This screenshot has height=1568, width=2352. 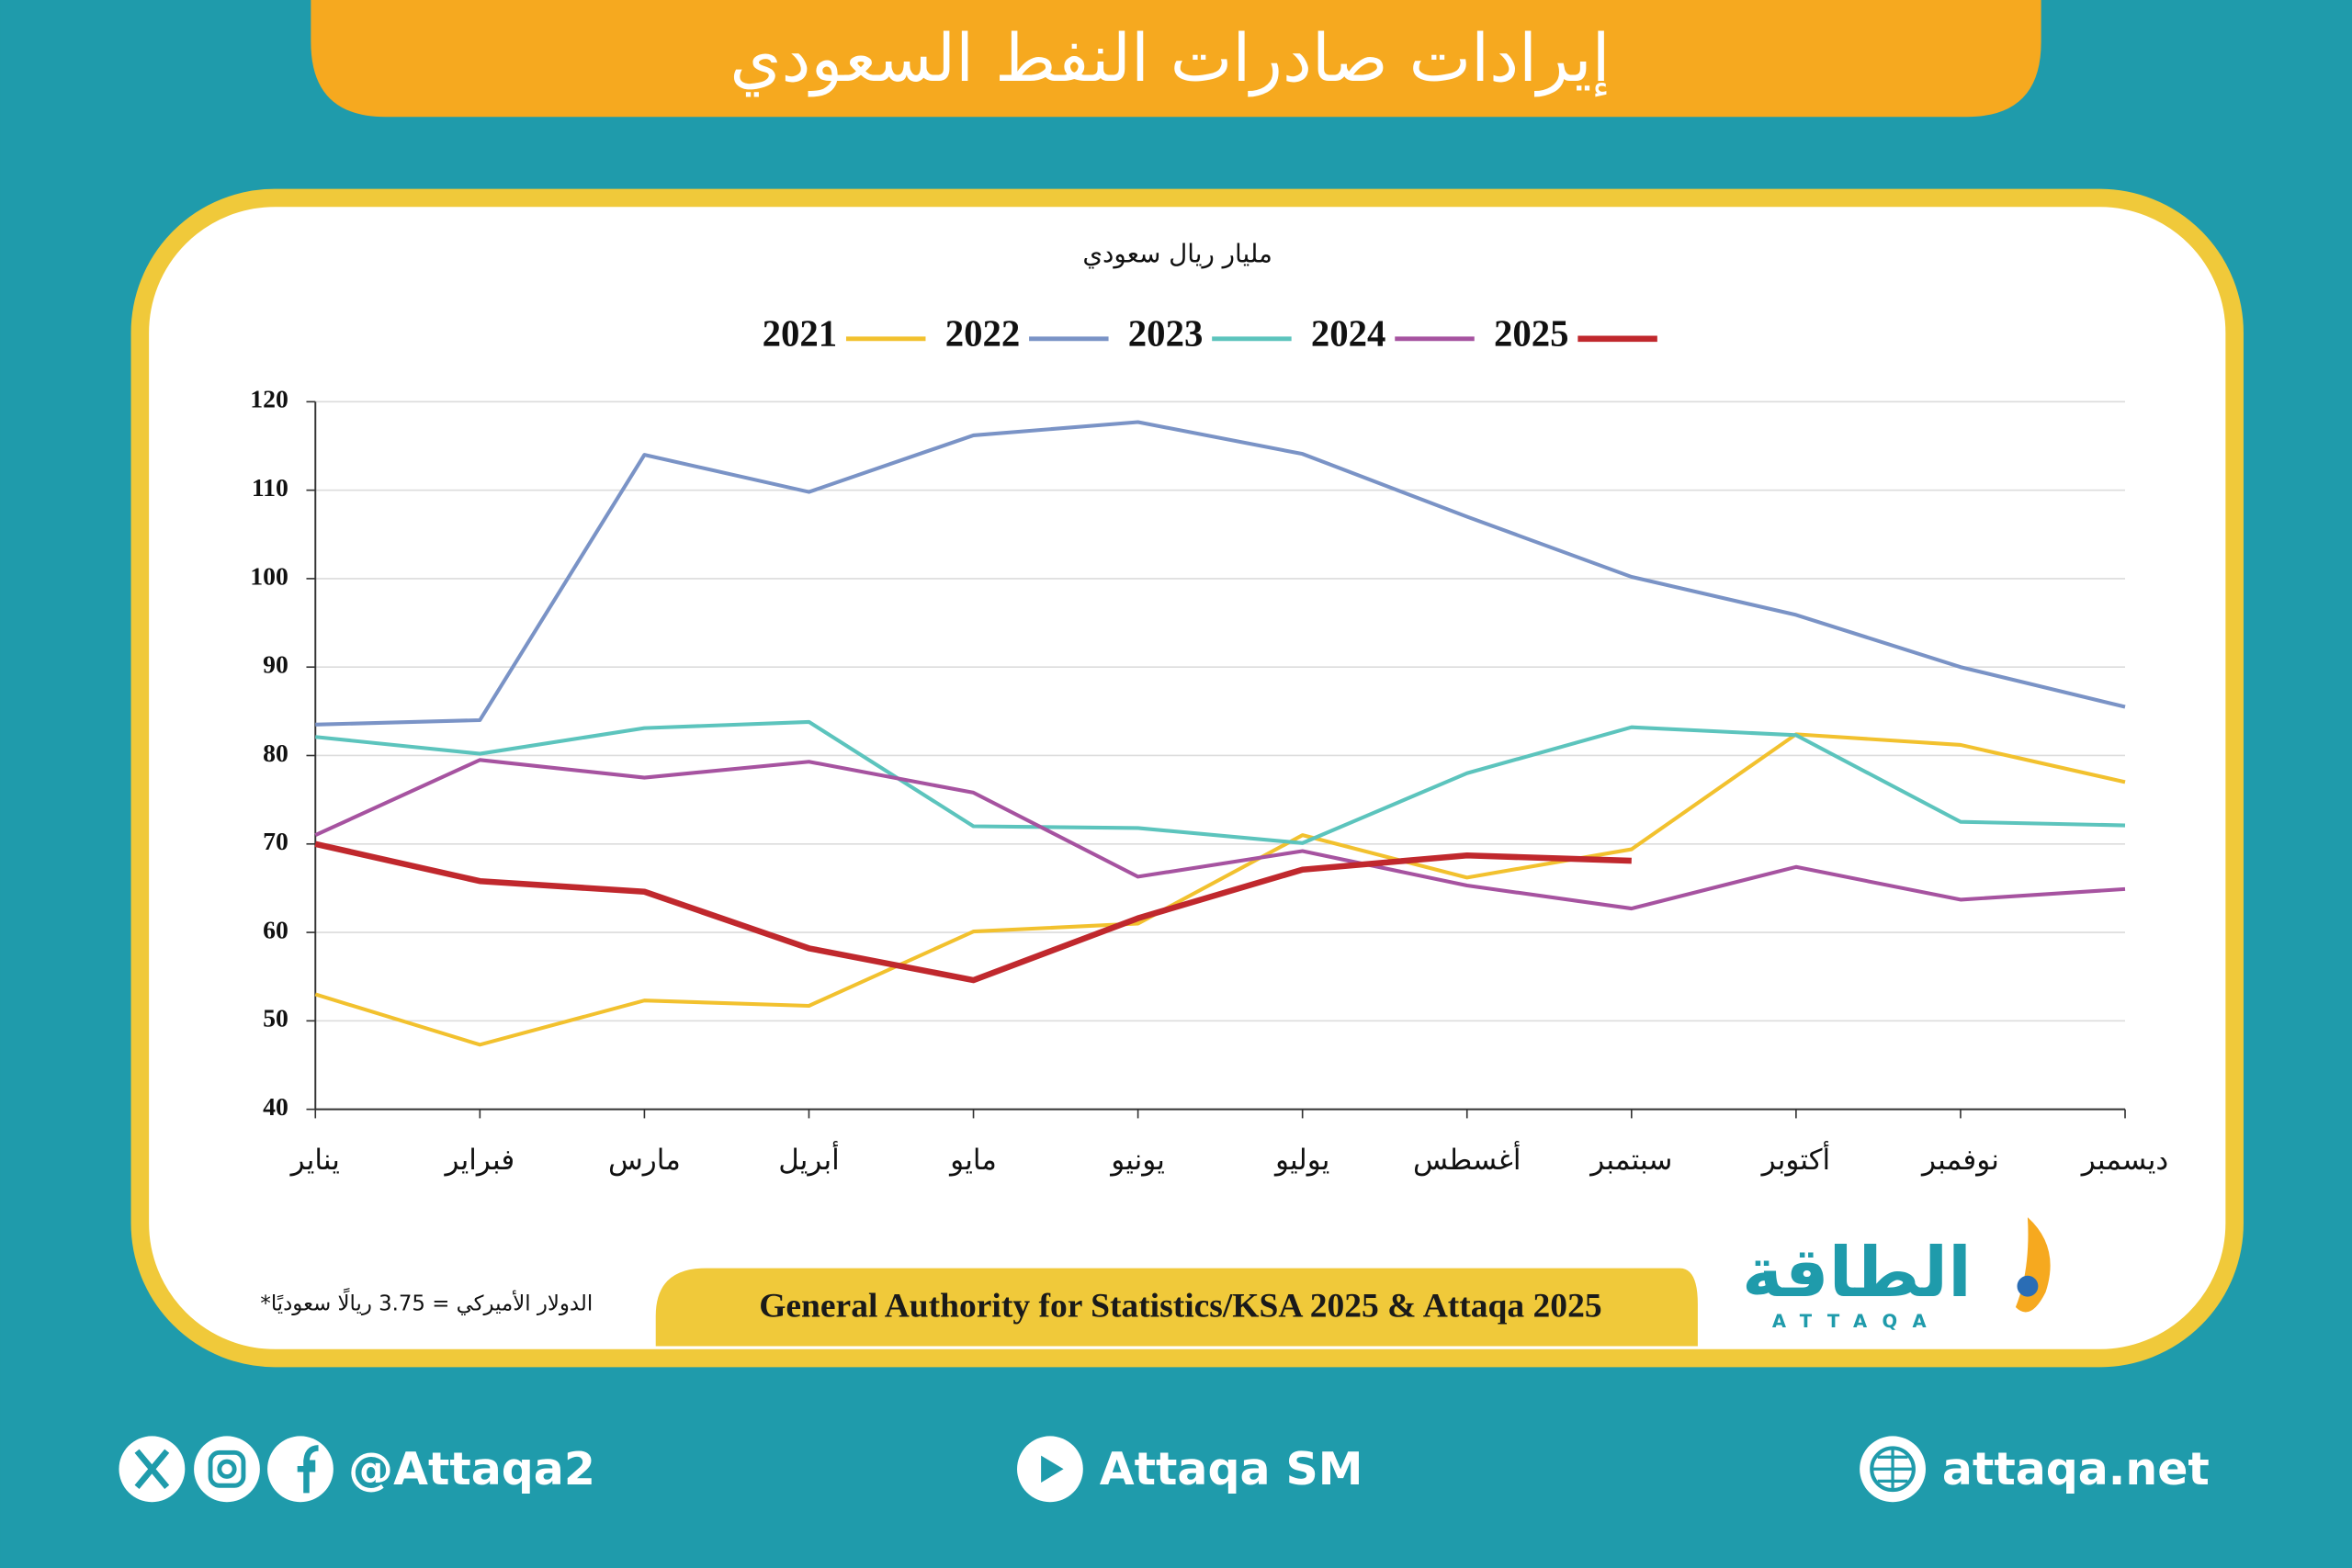 I want to click on x-tick-label: ديسمبر, so click(x=2124, y=1160).